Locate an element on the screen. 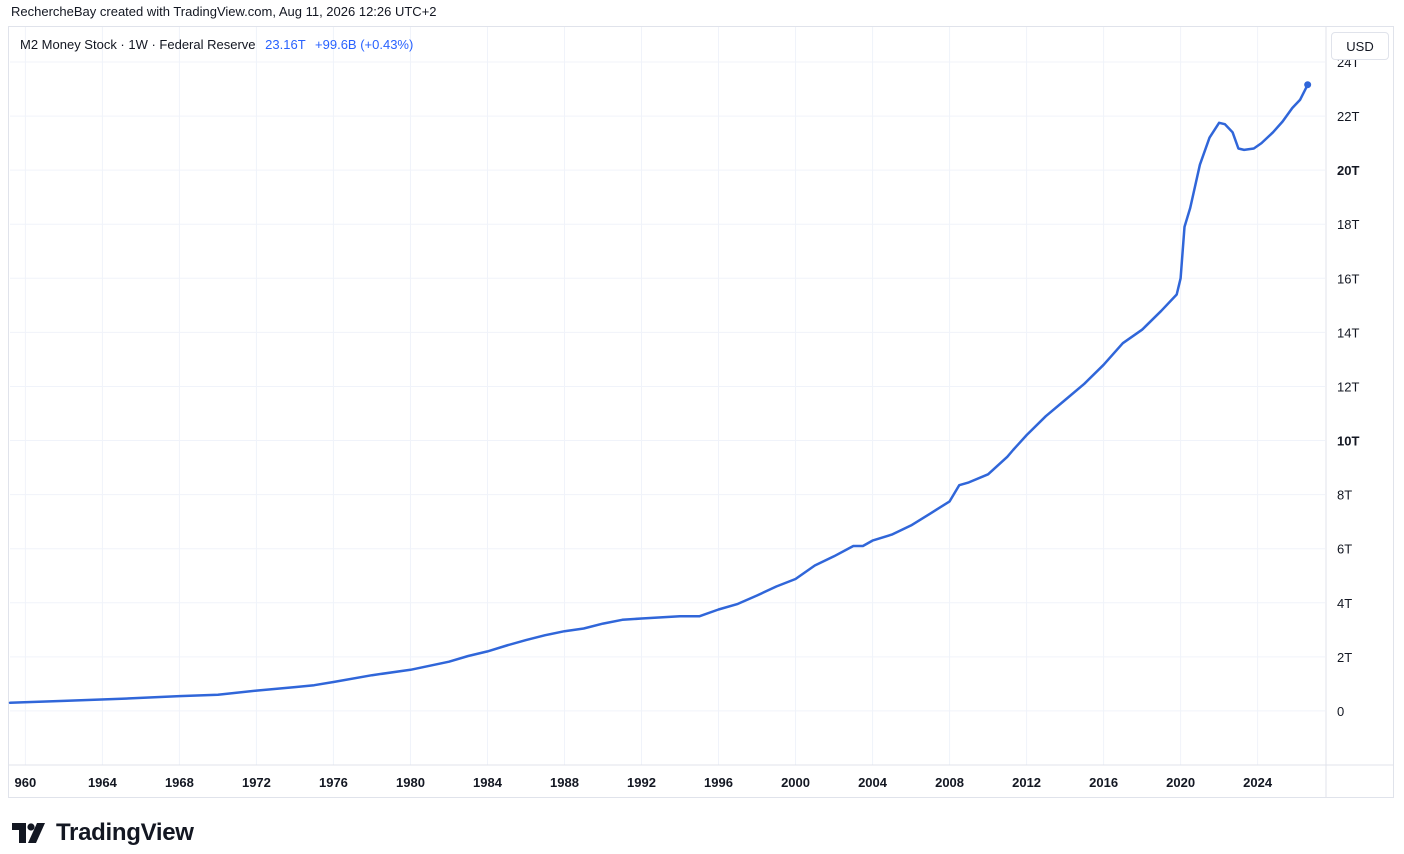  x-tick-label: 2016 is located at coordinates (1103, 782).